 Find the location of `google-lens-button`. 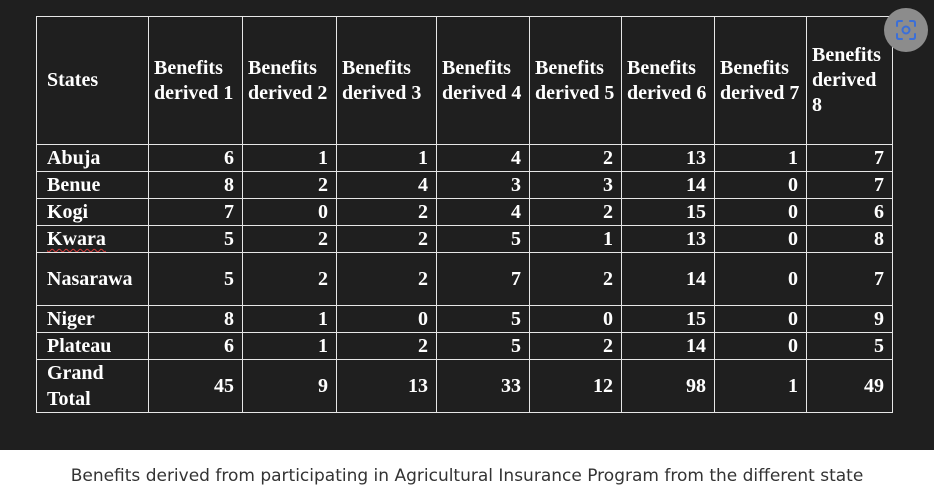

google-lens-button is located at coordinates (906, 30).